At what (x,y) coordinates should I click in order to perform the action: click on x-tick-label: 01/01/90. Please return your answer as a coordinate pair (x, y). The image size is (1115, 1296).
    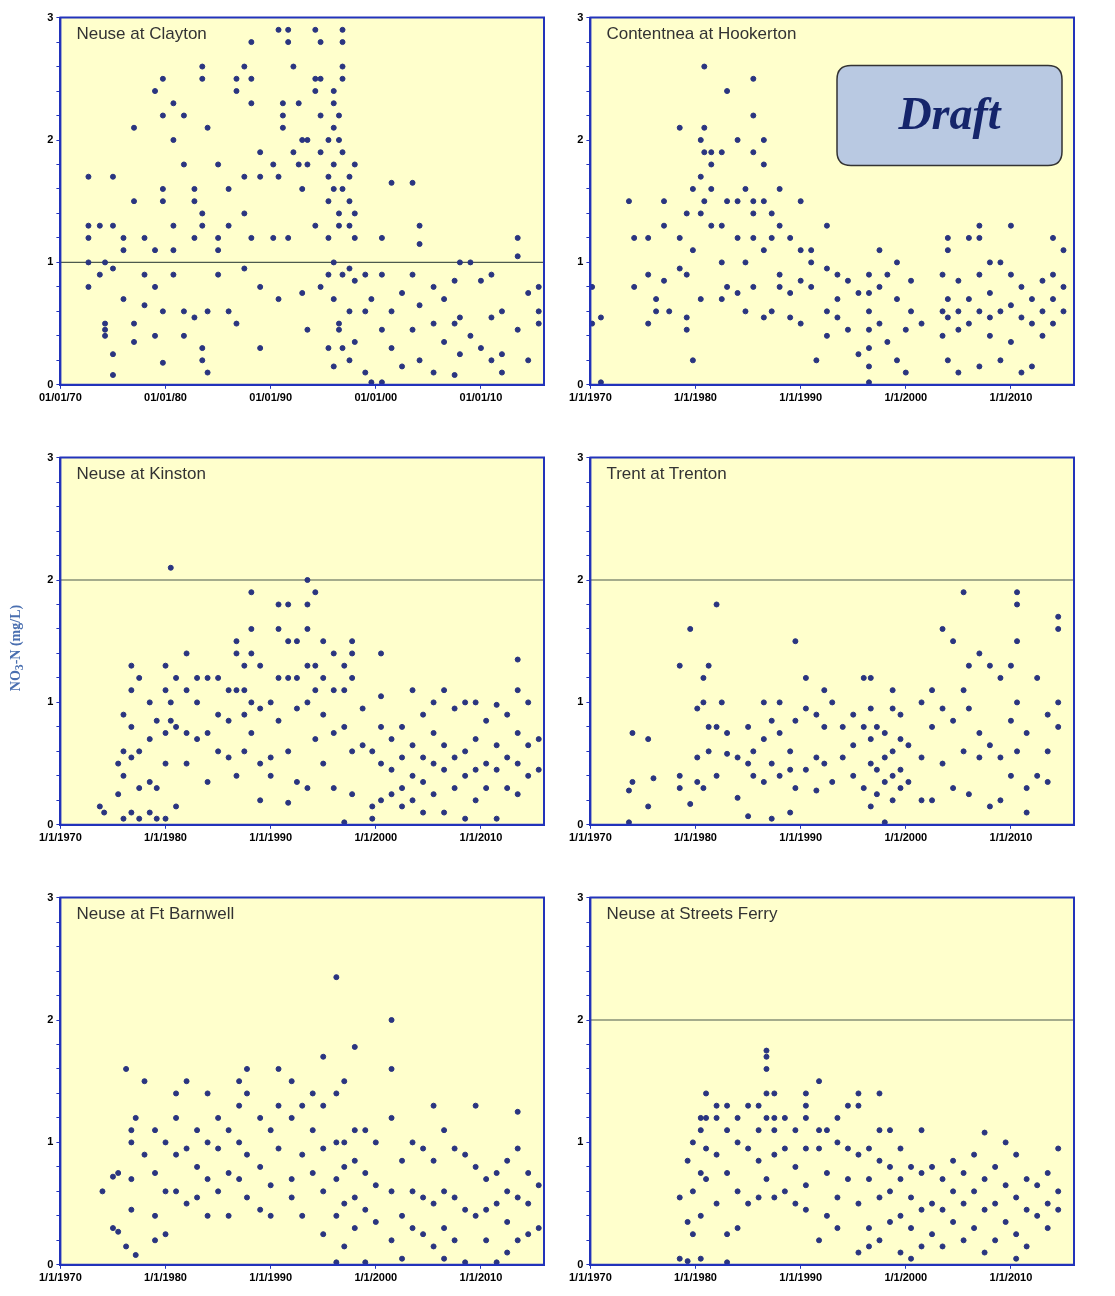
    Looking at the image, I should click on (271, 397).